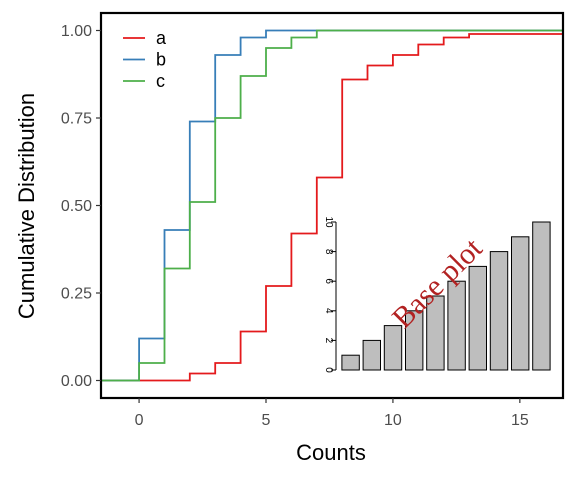  Describe the element at coordinates (76, 31) in the screenshot. I see `y-tick-label: 1.00` at that location.